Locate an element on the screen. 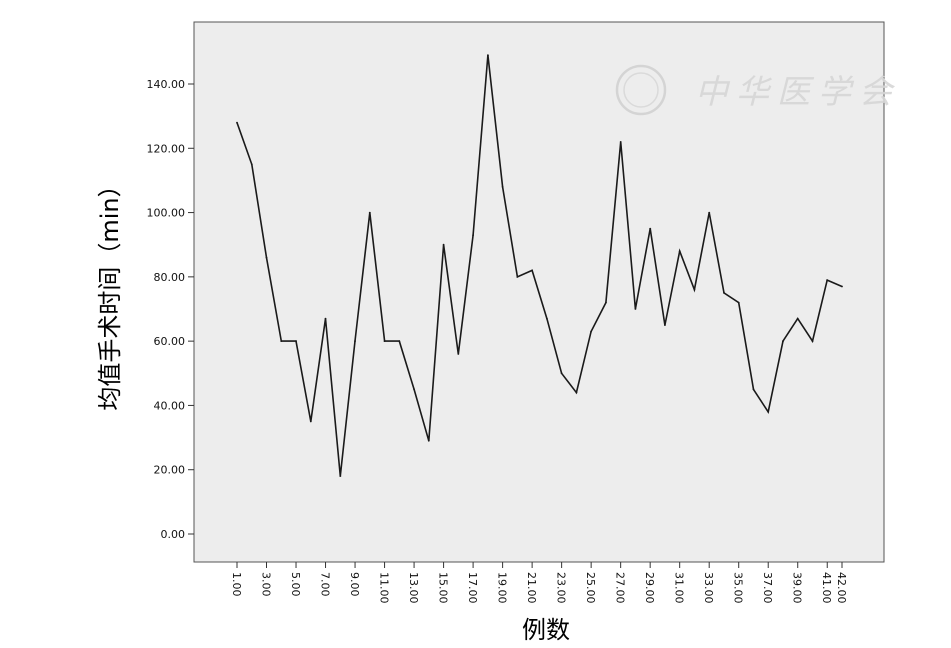  x-tick-label: 35.00 is located at coordinates (738, 588).